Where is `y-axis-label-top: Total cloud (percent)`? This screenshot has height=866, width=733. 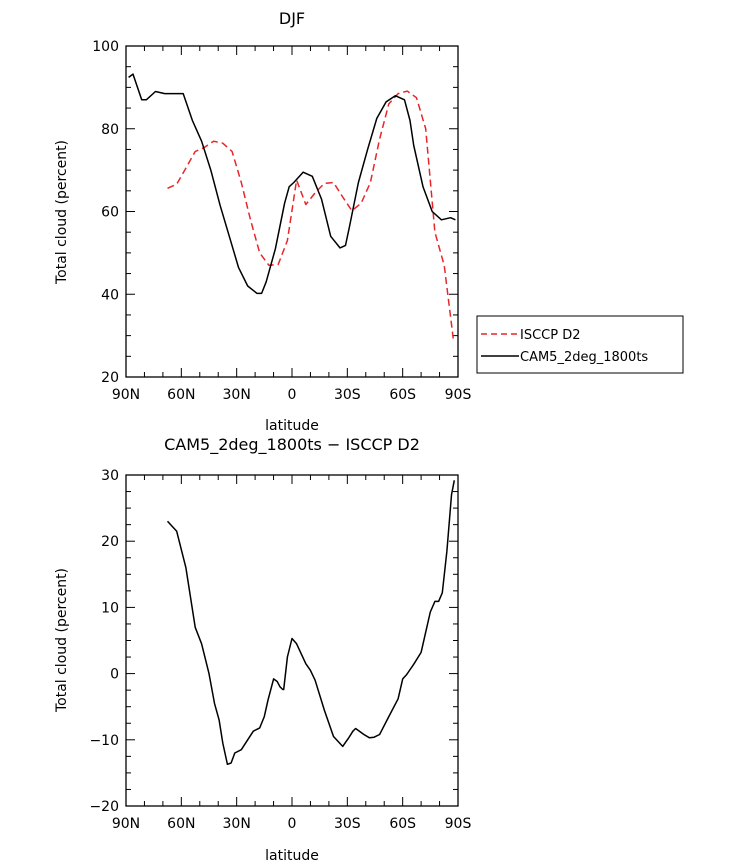 y-axis-label-top: Total cloud (percent) is located at coordinates (62, 212).